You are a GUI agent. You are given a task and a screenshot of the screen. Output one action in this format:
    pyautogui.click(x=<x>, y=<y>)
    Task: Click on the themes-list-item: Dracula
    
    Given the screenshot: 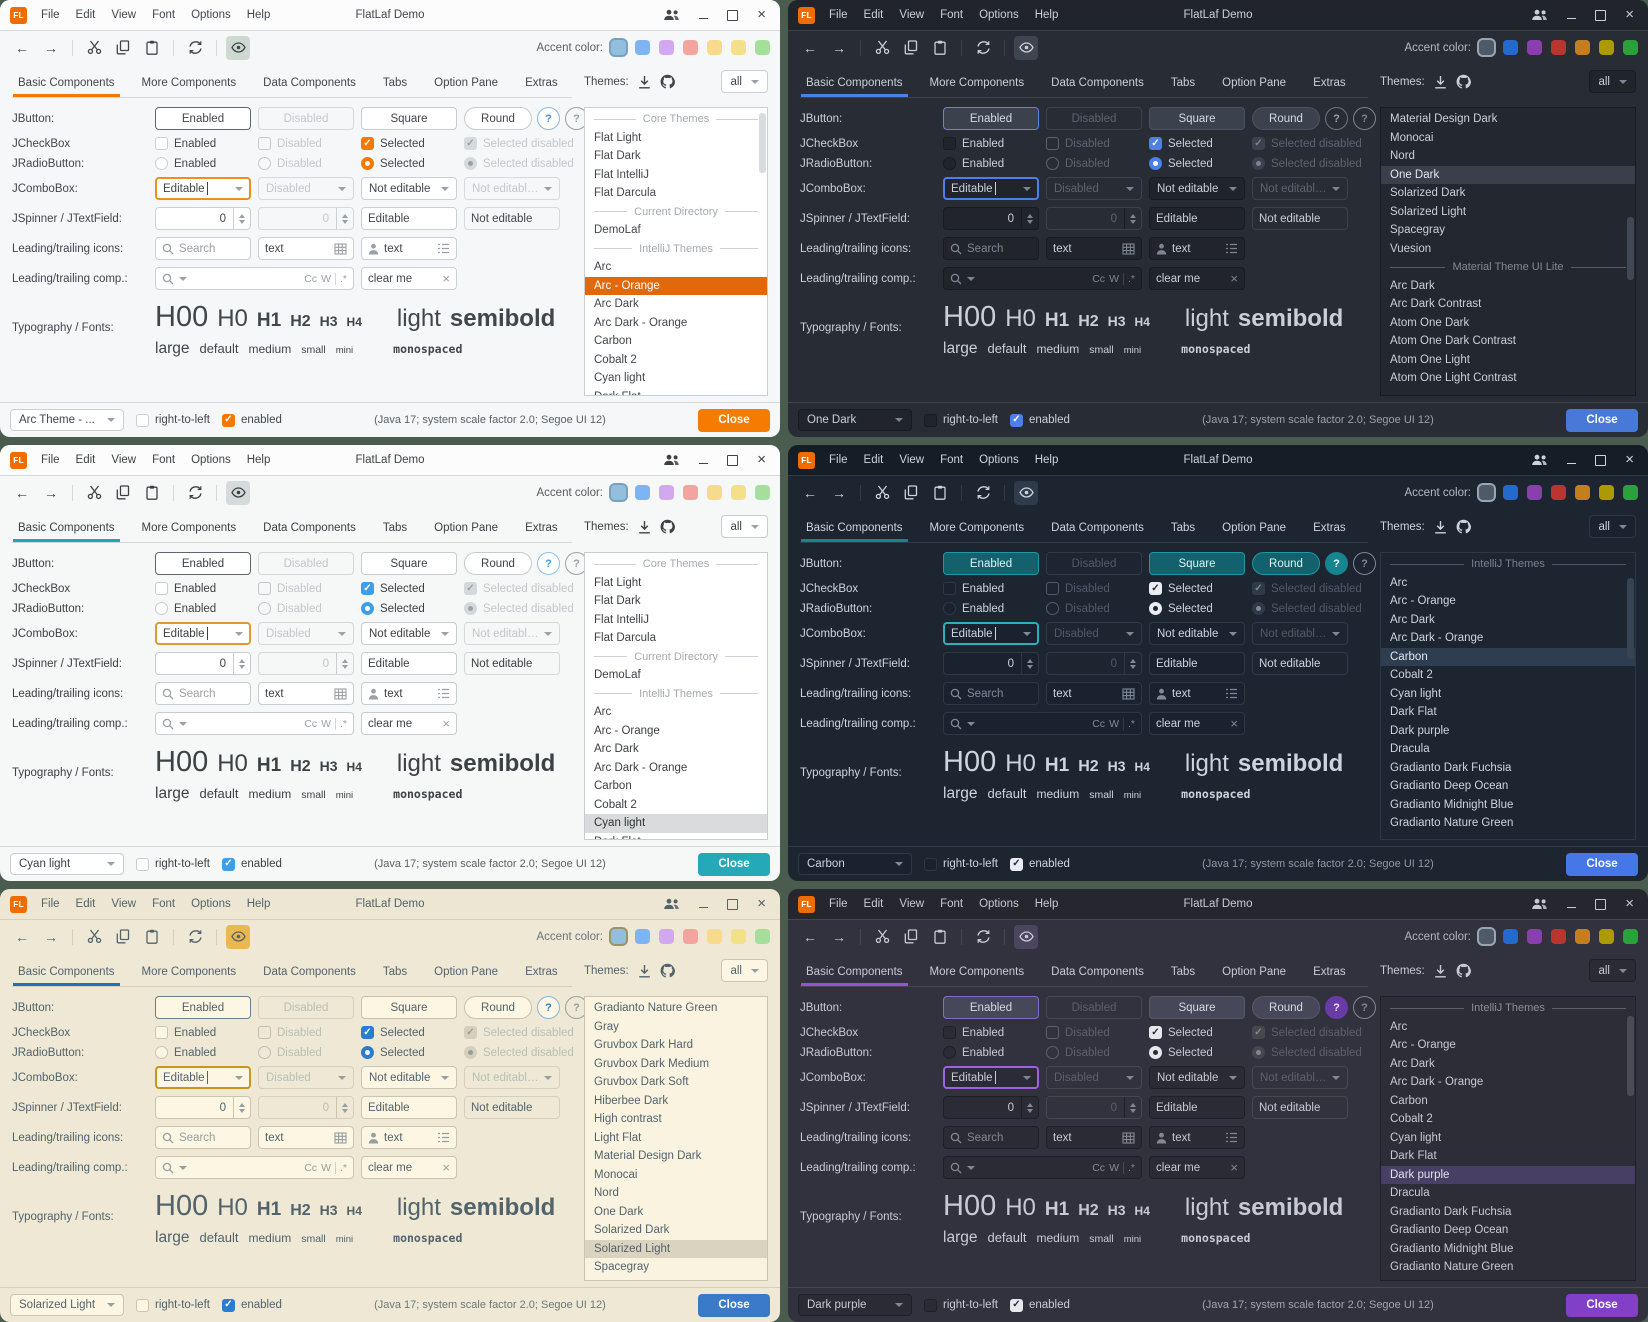 What is the action you would take?
    pyautogui.click(x=1410, y=1193)
    